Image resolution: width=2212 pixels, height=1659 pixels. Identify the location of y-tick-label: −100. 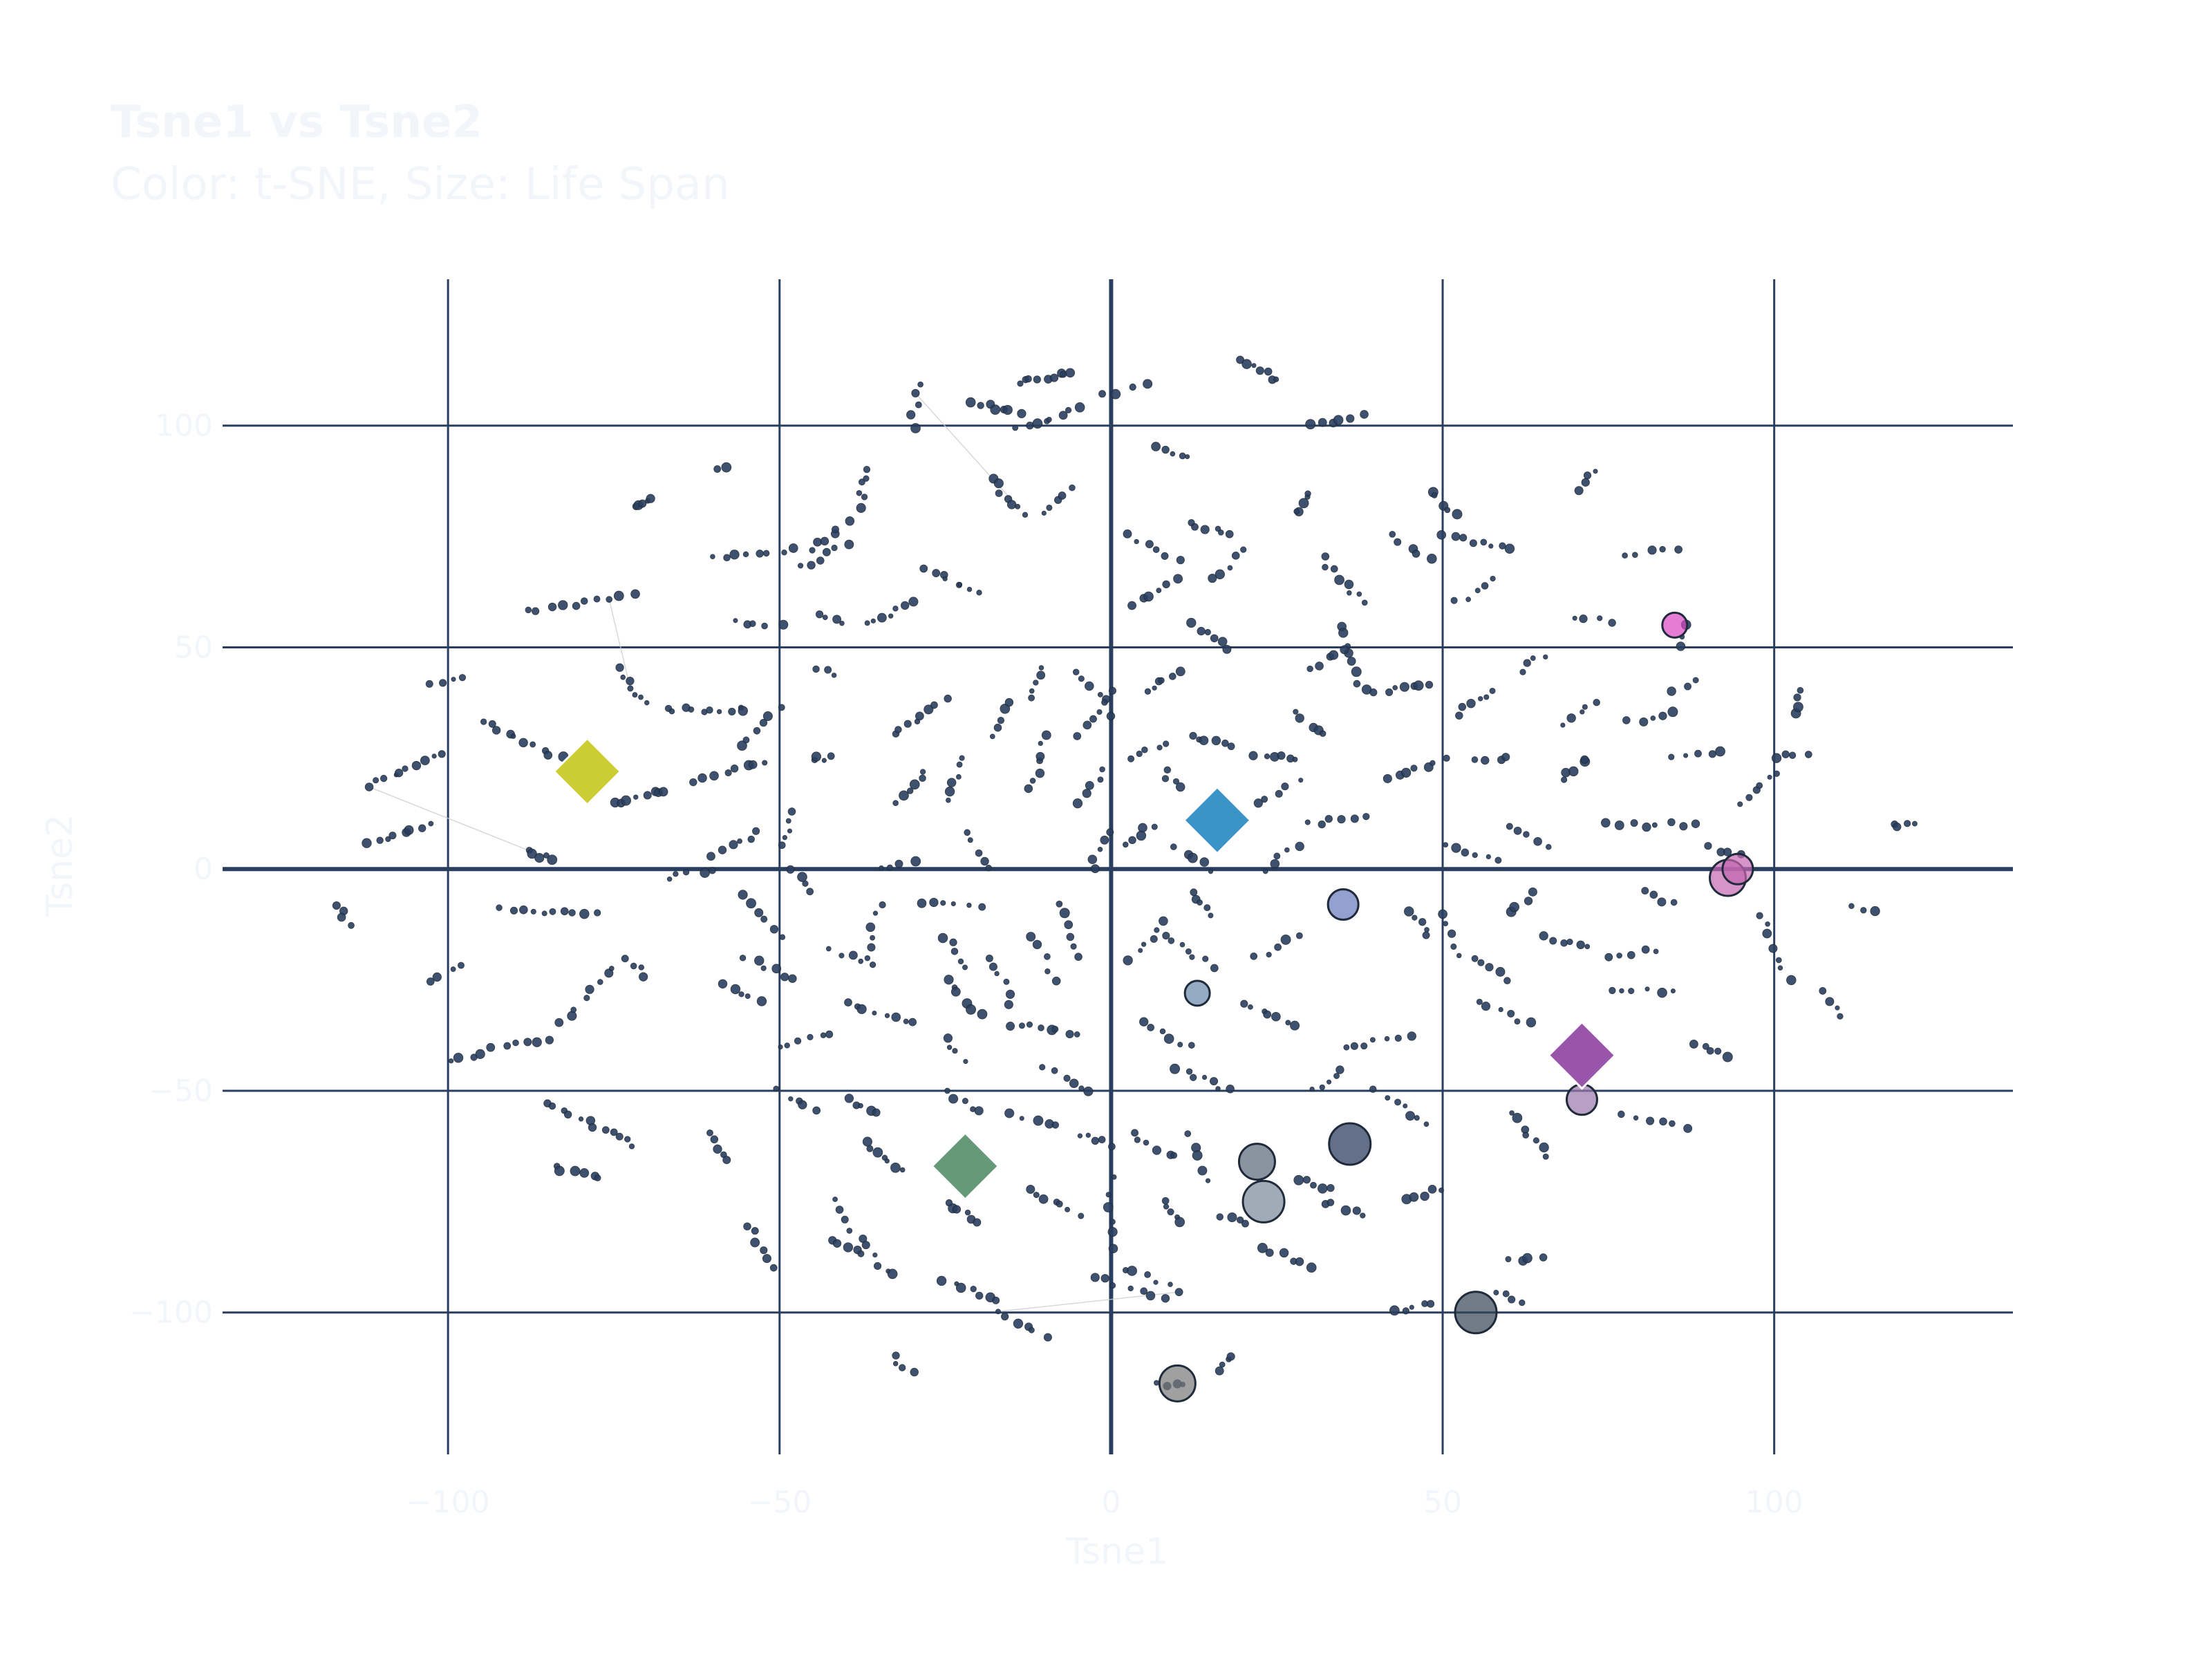
(171, 1313).